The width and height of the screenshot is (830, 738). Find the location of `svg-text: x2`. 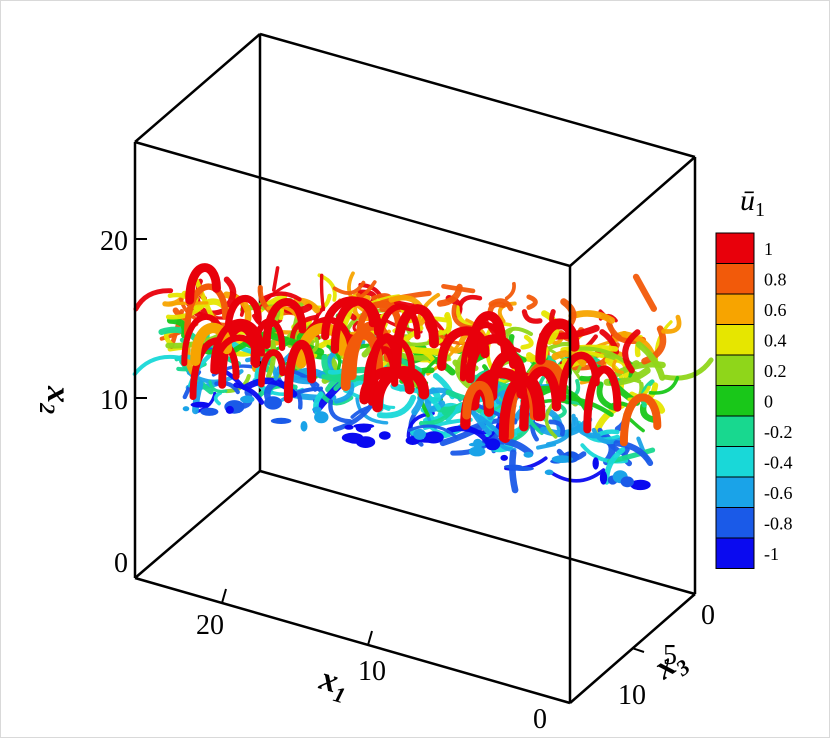

svg-text: x2 is located at coordinates (56, 399).